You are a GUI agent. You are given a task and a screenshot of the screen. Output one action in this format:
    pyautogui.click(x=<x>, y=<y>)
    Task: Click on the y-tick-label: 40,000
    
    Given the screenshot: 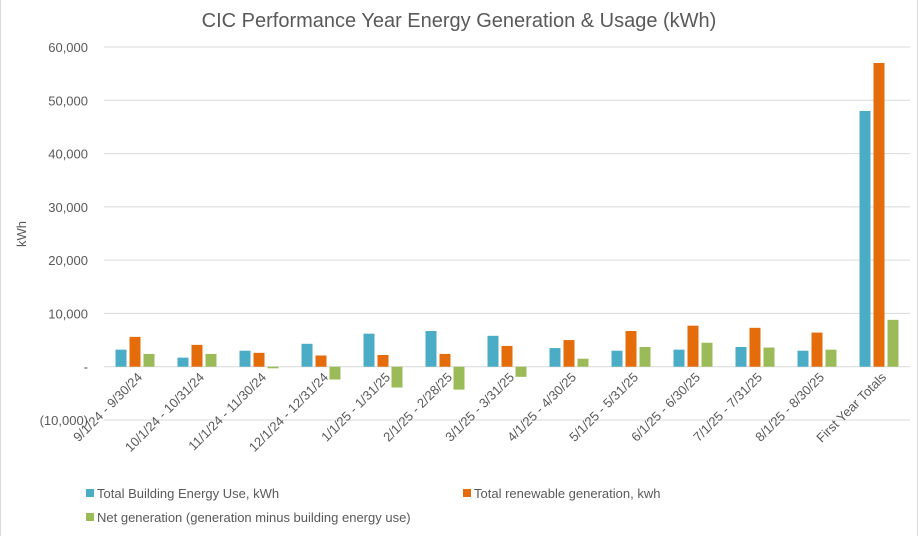 What is the action you would take?
    pyautogui.click(x=68, y=154)
    